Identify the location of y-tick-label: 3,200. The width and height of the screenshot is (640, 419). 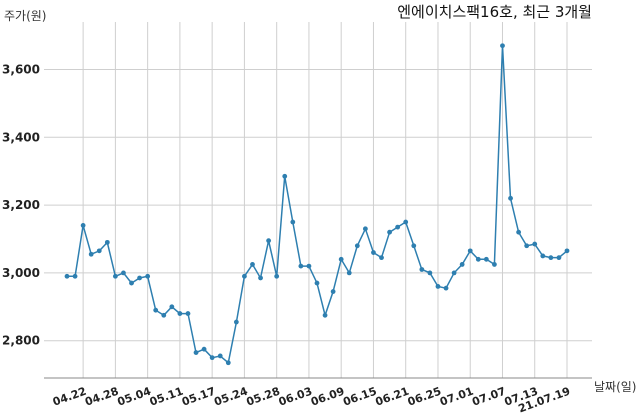
(21, 205).